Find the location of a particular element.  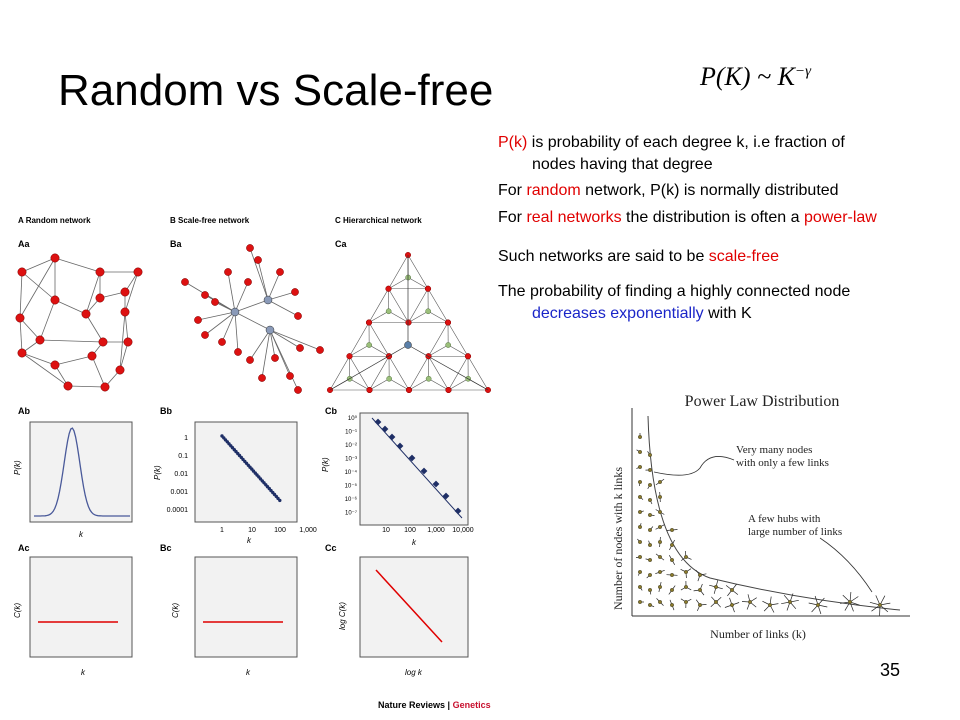

note-few-links-arrow is located at coordinates (694, 466).